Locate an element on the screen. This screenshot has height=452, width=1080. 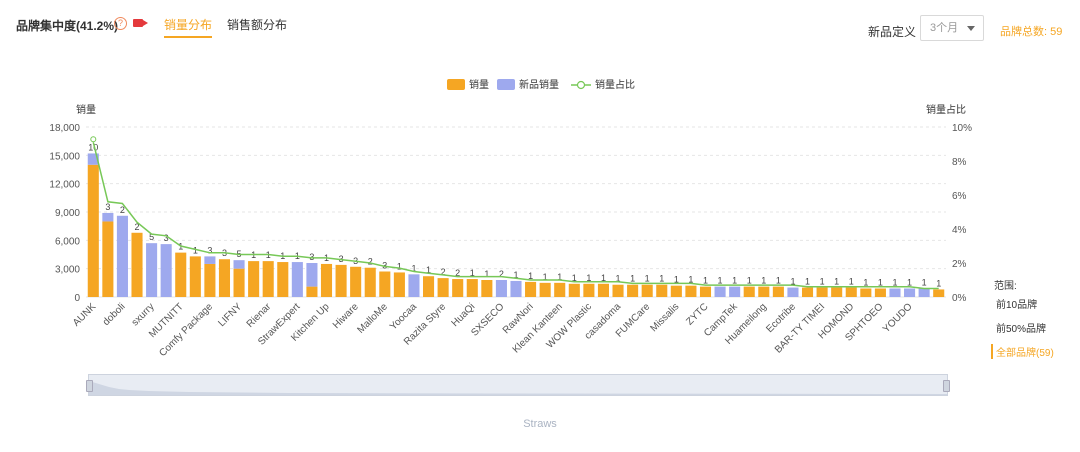
chevron-down-icon is located at coordinates (971, 28).